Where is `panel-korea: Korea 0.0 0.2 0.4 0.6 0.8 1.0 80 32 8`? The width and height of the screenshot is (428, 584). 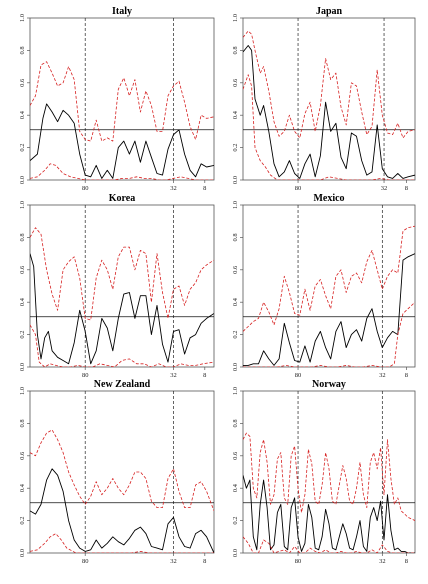 panel-korea: Korea 0.0 0.2 0.4 0.6 0.8 1.0 80 32 8 is located at coordinates (117, 286).